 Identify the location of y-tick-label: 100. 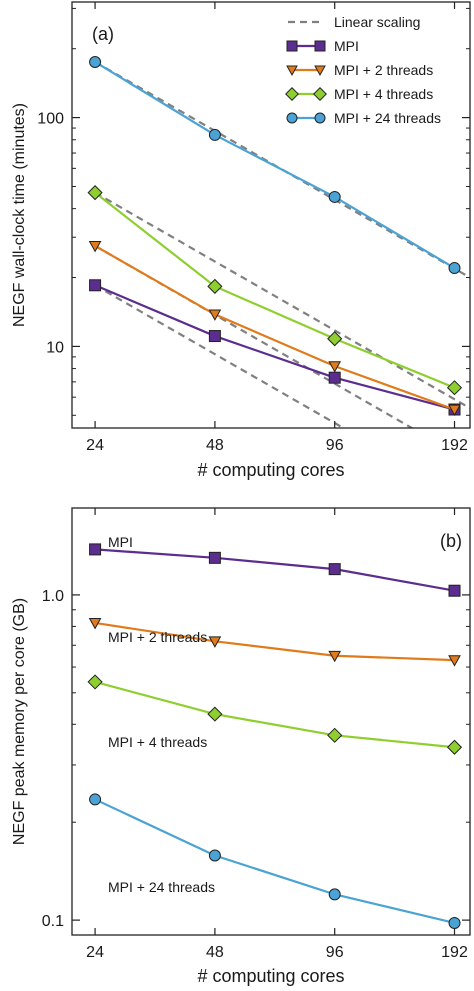
(50, 119).